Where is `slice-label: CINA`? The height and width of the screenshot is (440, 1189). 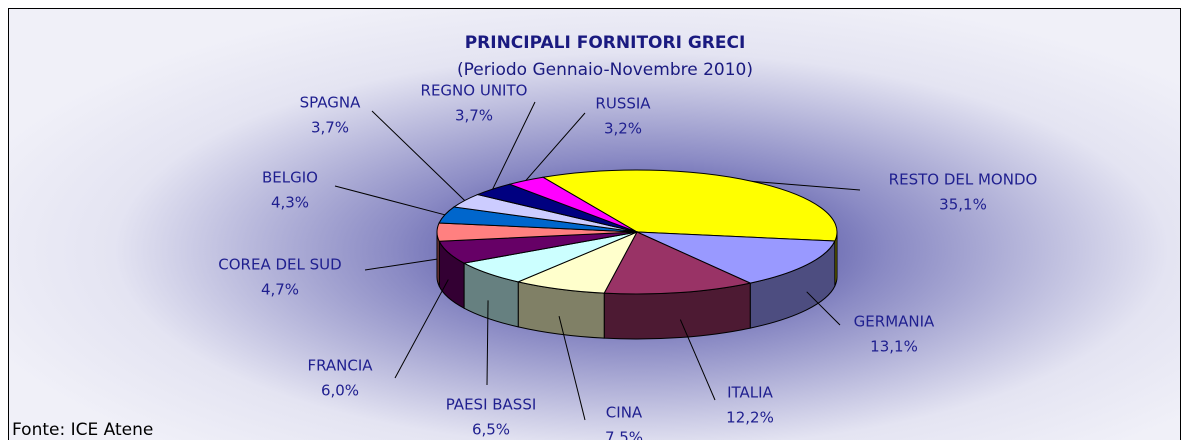
slice-label: CINA is located at coordinates (624, 413).